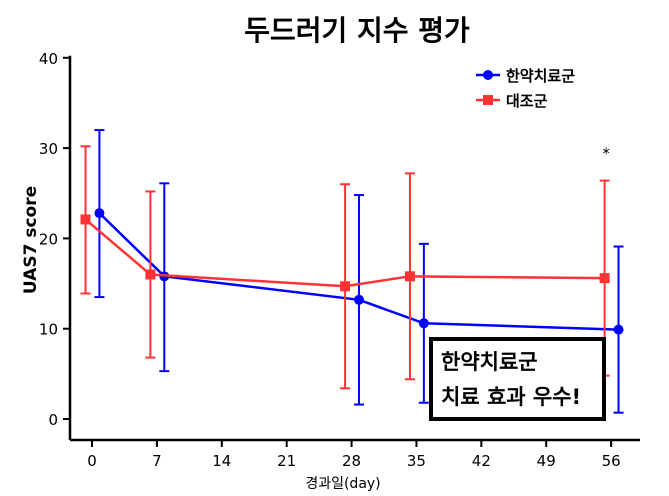 Image resolution: width=669 pixels, height=496 pixels. What do you see at coordinates (48, 149) in the screenshot?
I see `y-tick-label: 30` at bounding box center [48, 149].